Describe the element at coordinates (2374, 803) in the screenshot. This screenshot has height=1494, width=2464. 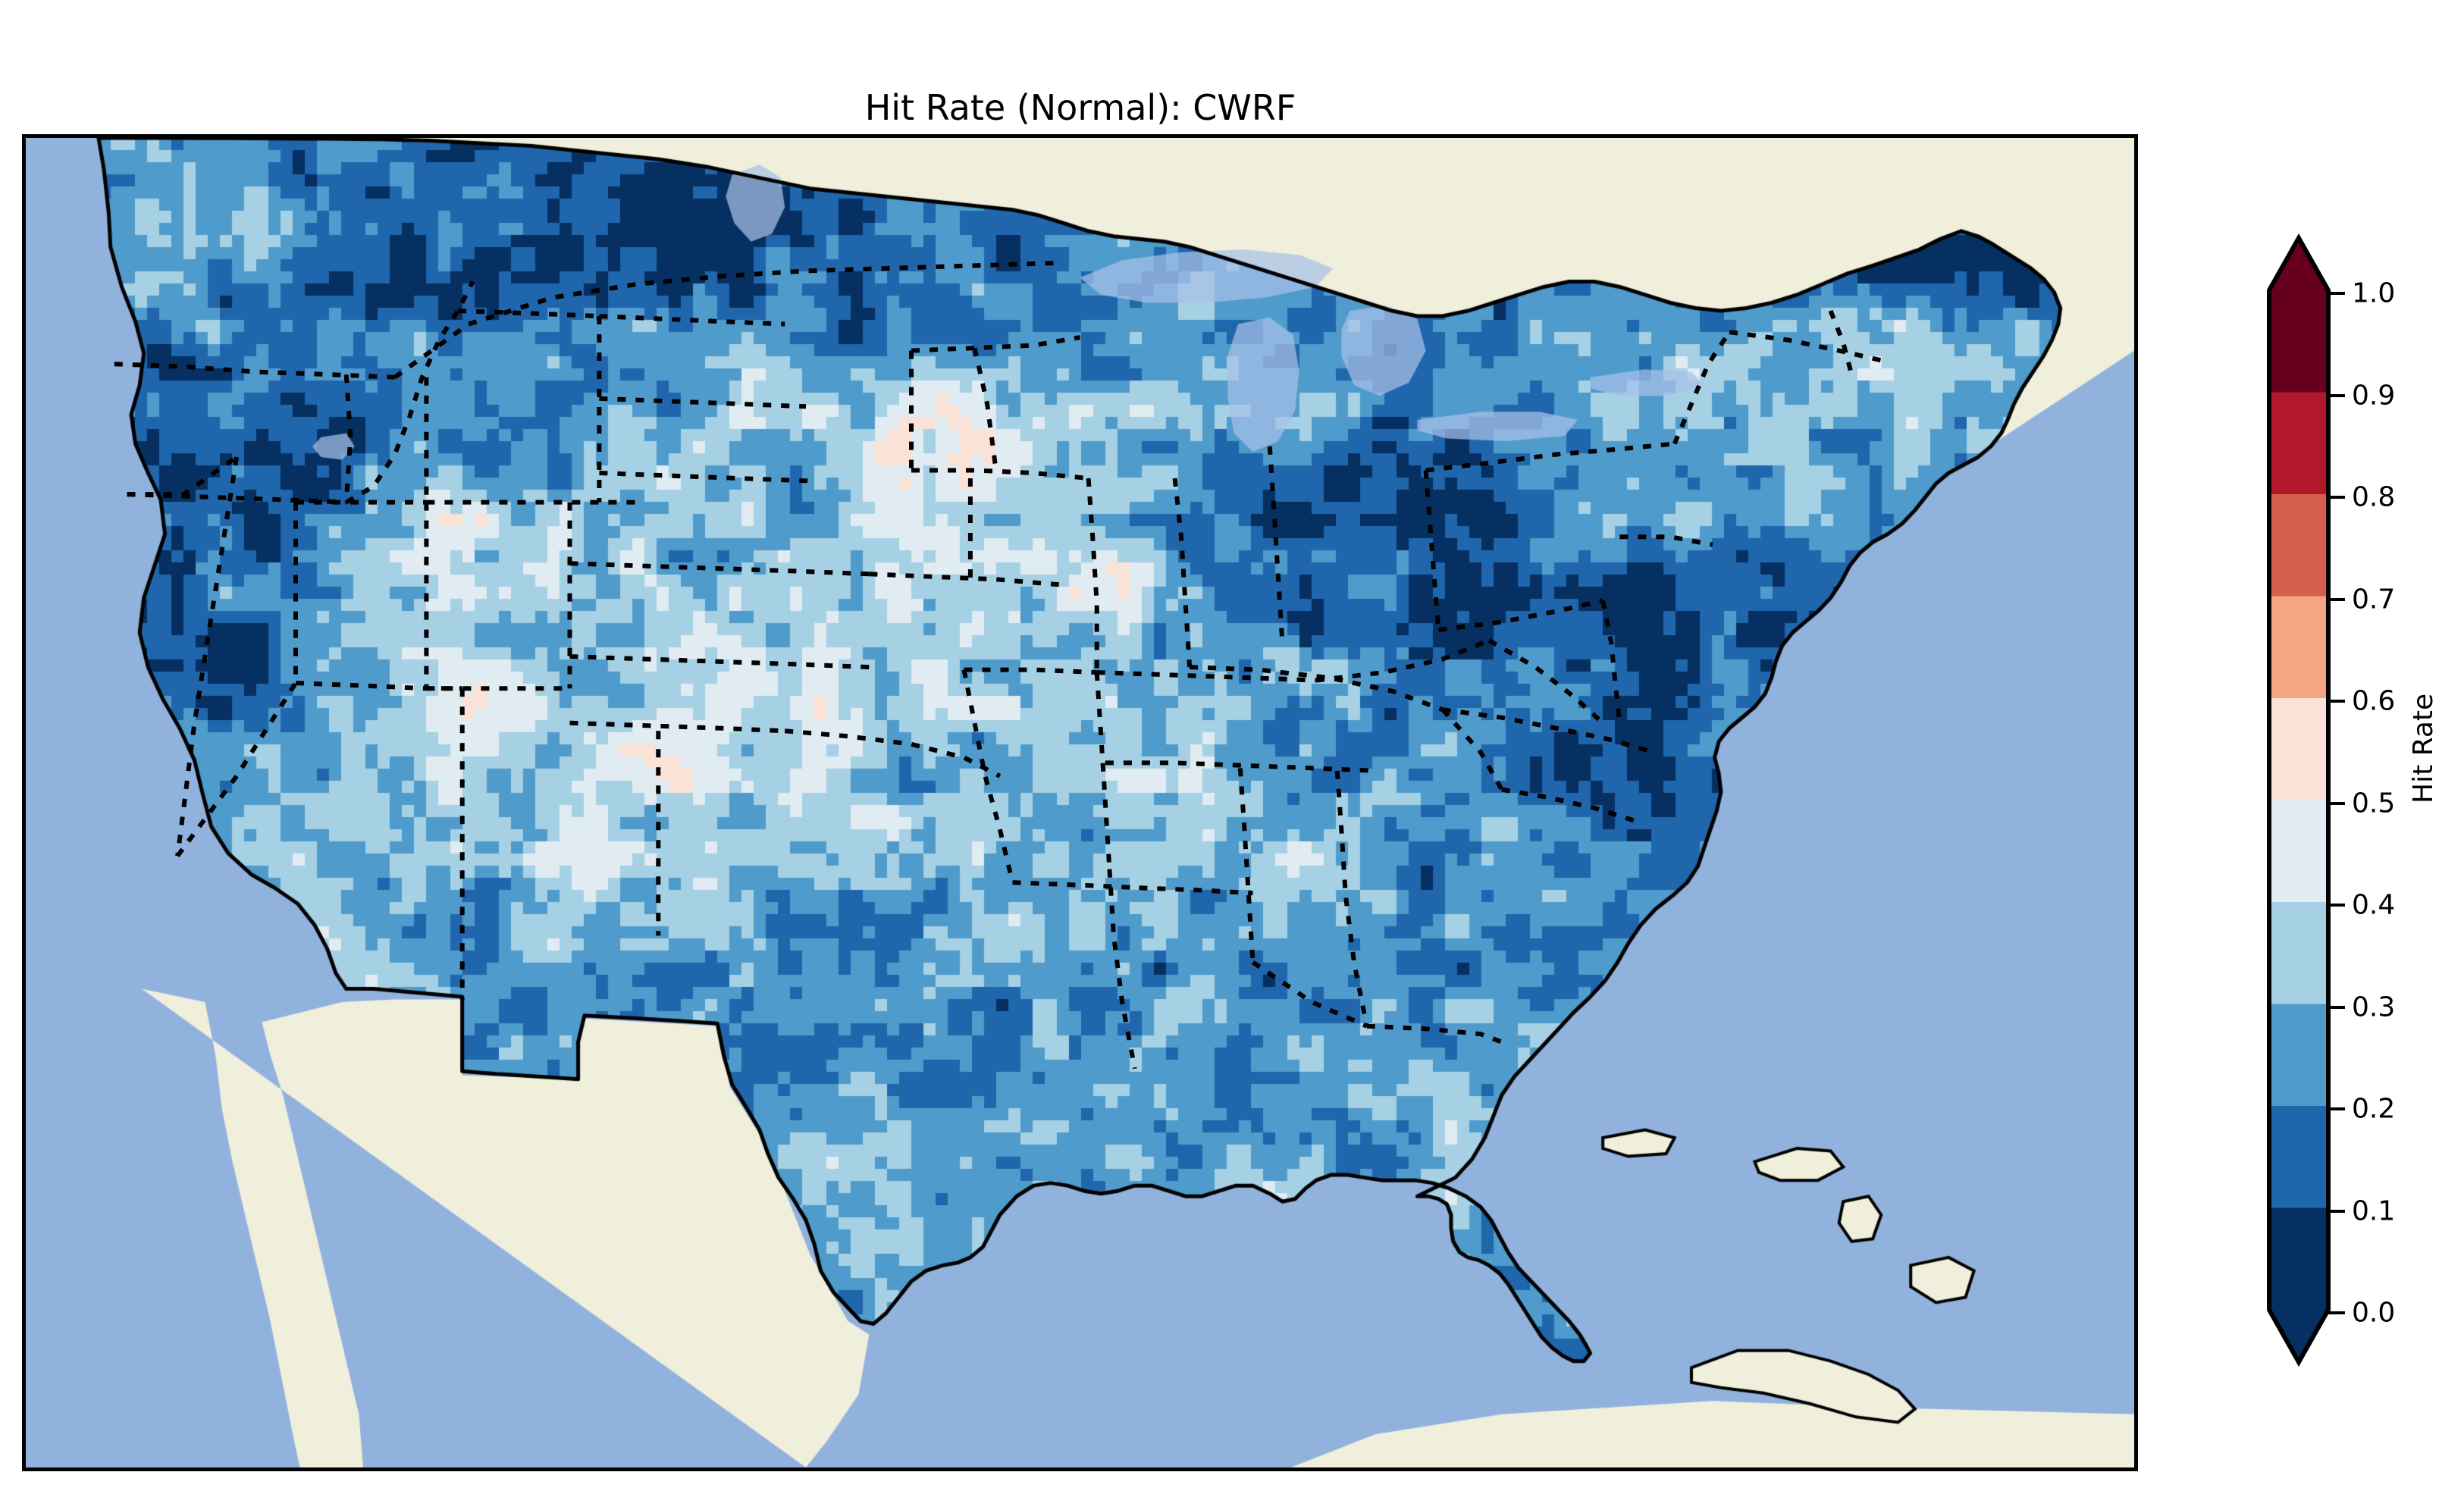
I see `colorbar-tick-label-5: 0.5` at that location.